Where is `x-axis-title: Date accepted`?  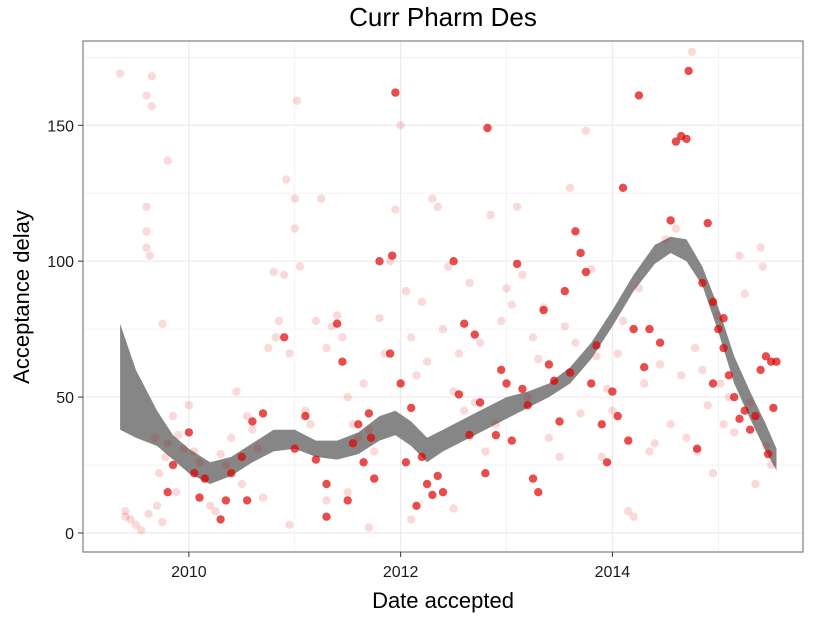 x-axis-title: Date accepted is located at coordinates (443, 600).